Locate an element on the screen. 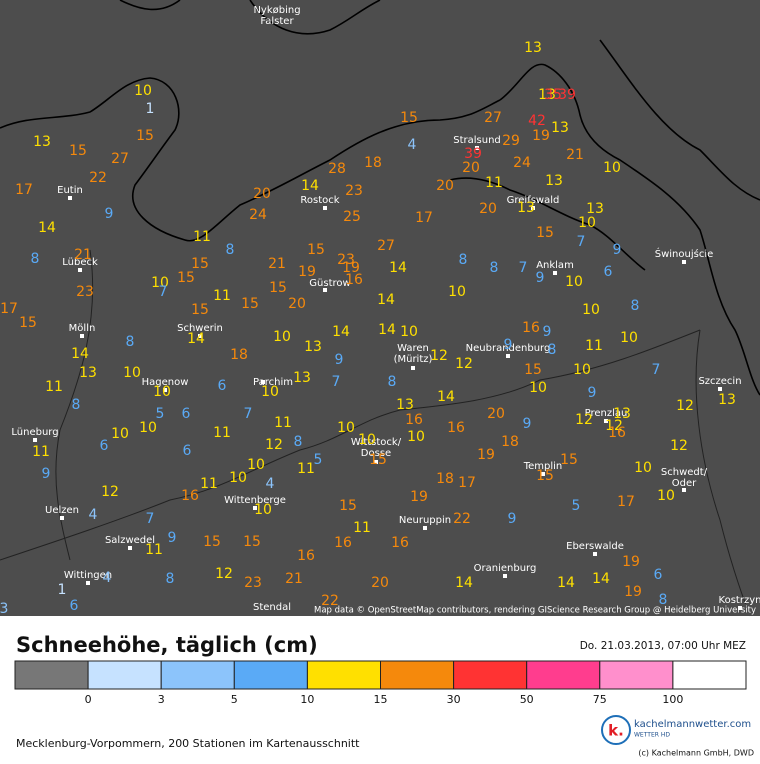  place-label: Uelzen is located at coordinates (62, 510).